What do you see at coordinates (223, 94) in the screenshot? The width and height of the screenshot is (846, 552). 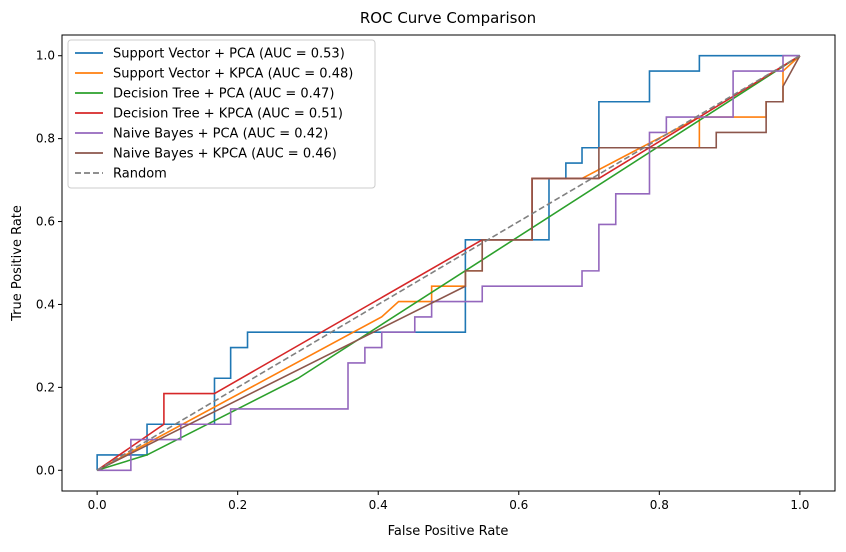 I see `legend-label: Decision Tree + PCA (AUC = 0.47)` at bounding box center [223, 94].